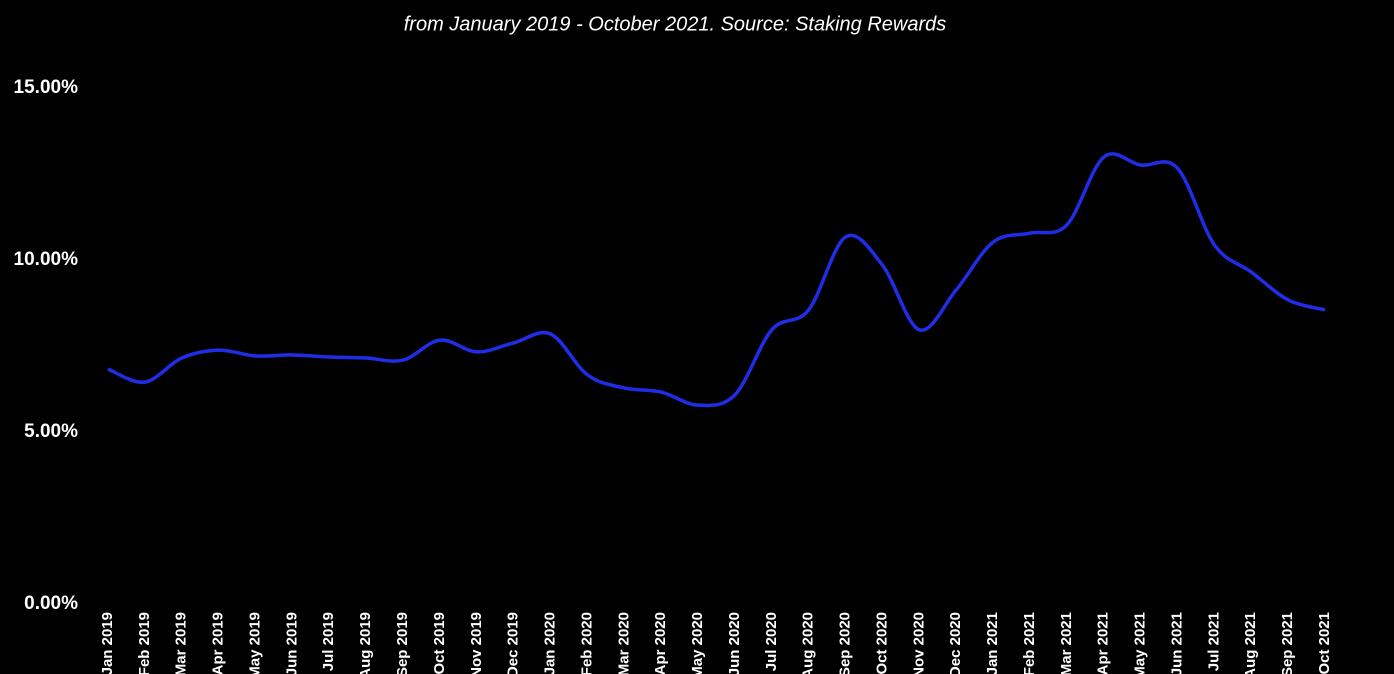 Image resolution: width=1394 pixels, height=674 pixels. What do you see at coordinates (1213, 641) in the screenshot?
I see `x-tick-label: Jul 2021` at bounding box center [1213, 641].